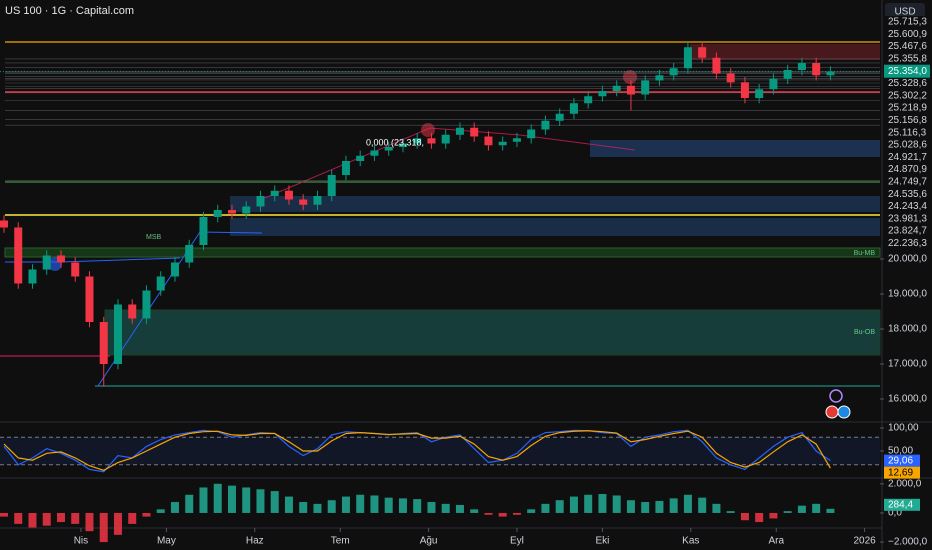 Image resolution: width=932 pixels, height=550 pixels. What do you see at coordinates (690, 541) in the screenshot?
I see `x-tick-label: Kas` at bounding box center [690, 541].